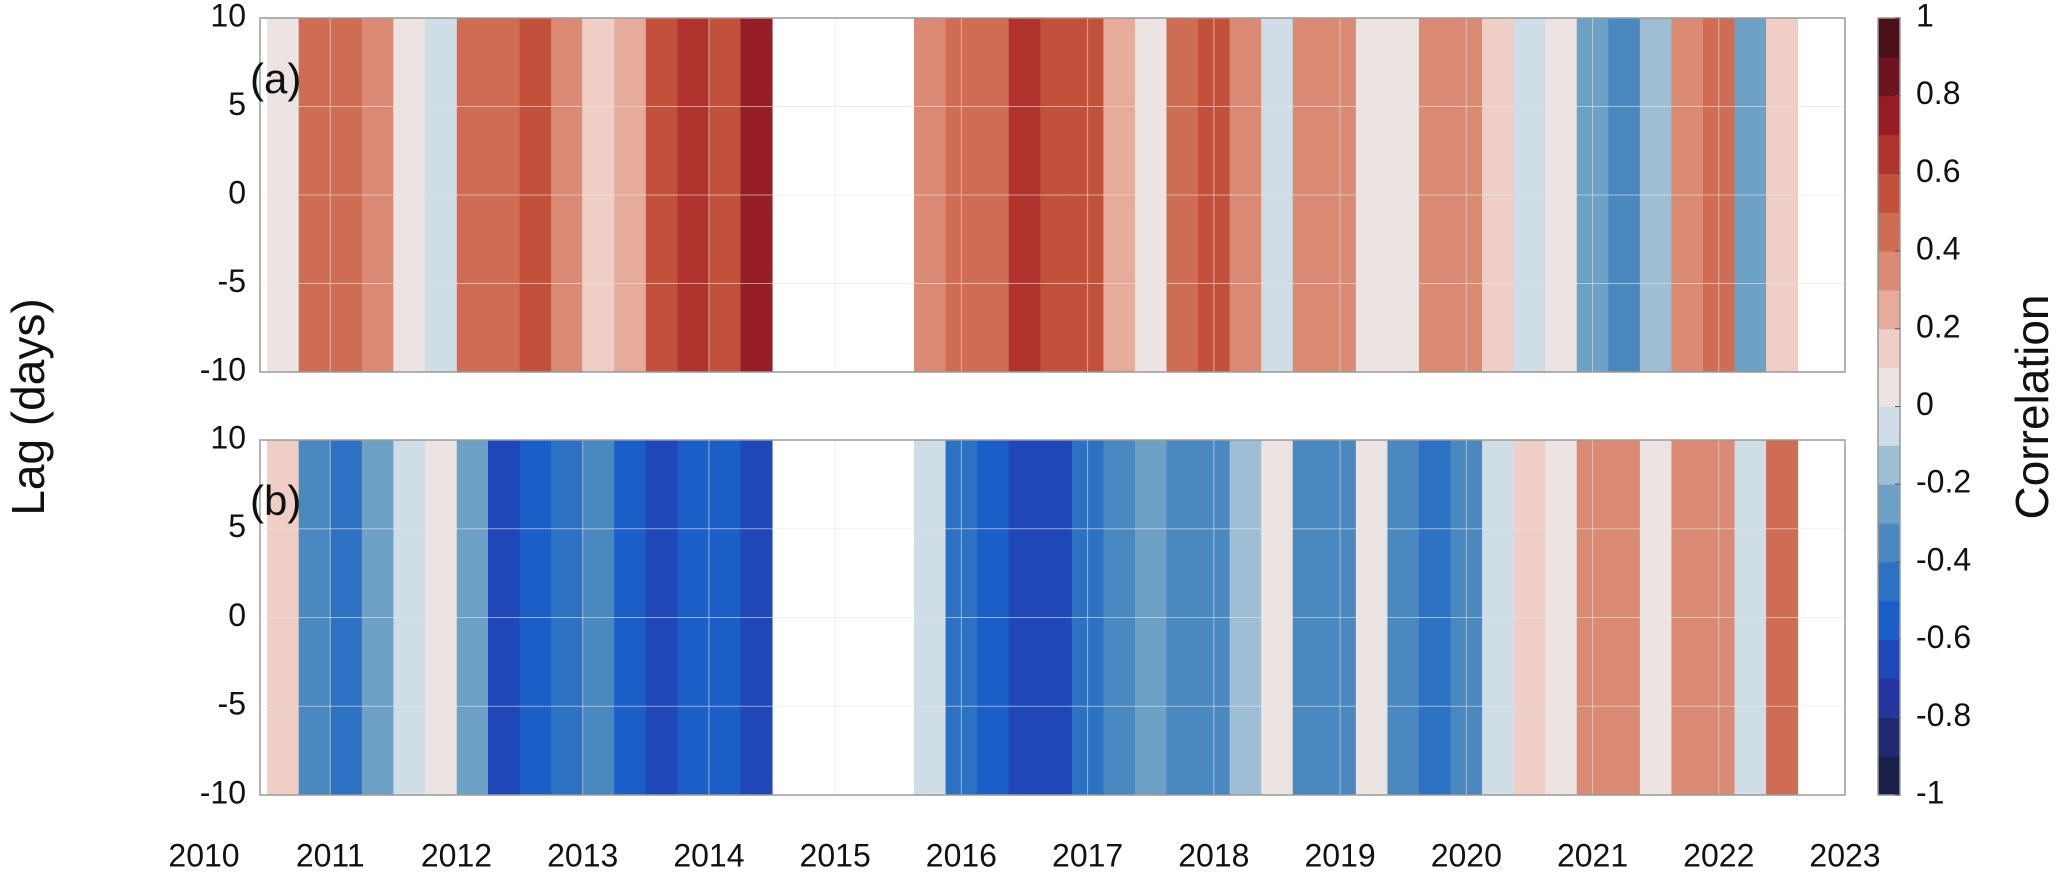 The height and width of the screenshot is (878, 2067). Describe the element at coordinates (582, 855) in the screenshot. I see `x-tick-label: 2013` at that location.